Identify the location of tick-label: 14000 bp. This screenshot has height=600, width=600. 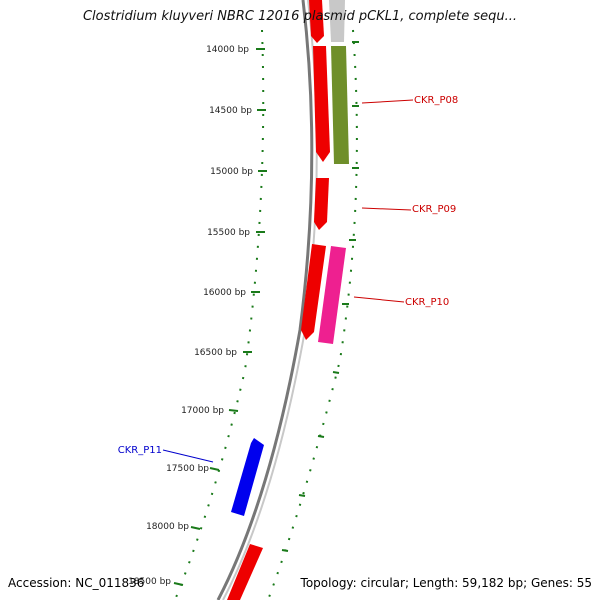
(227, 50).